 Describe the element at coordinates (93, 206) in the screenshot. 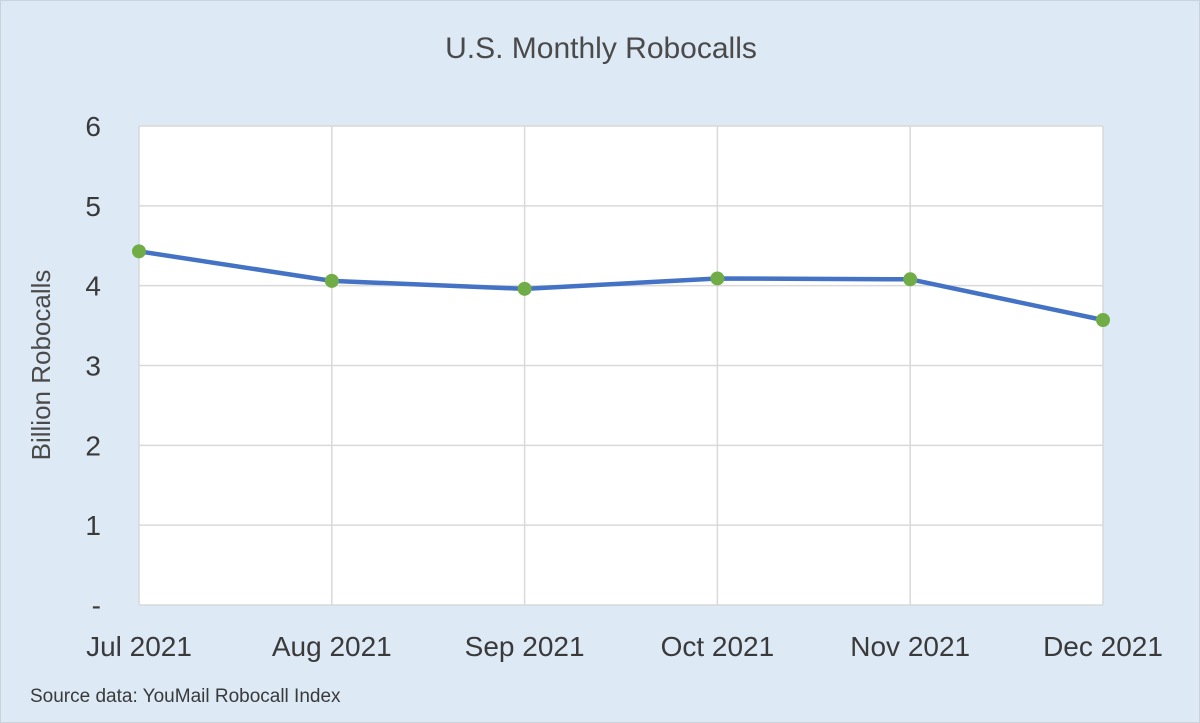

I see `y-tick-label: 5` at that location.